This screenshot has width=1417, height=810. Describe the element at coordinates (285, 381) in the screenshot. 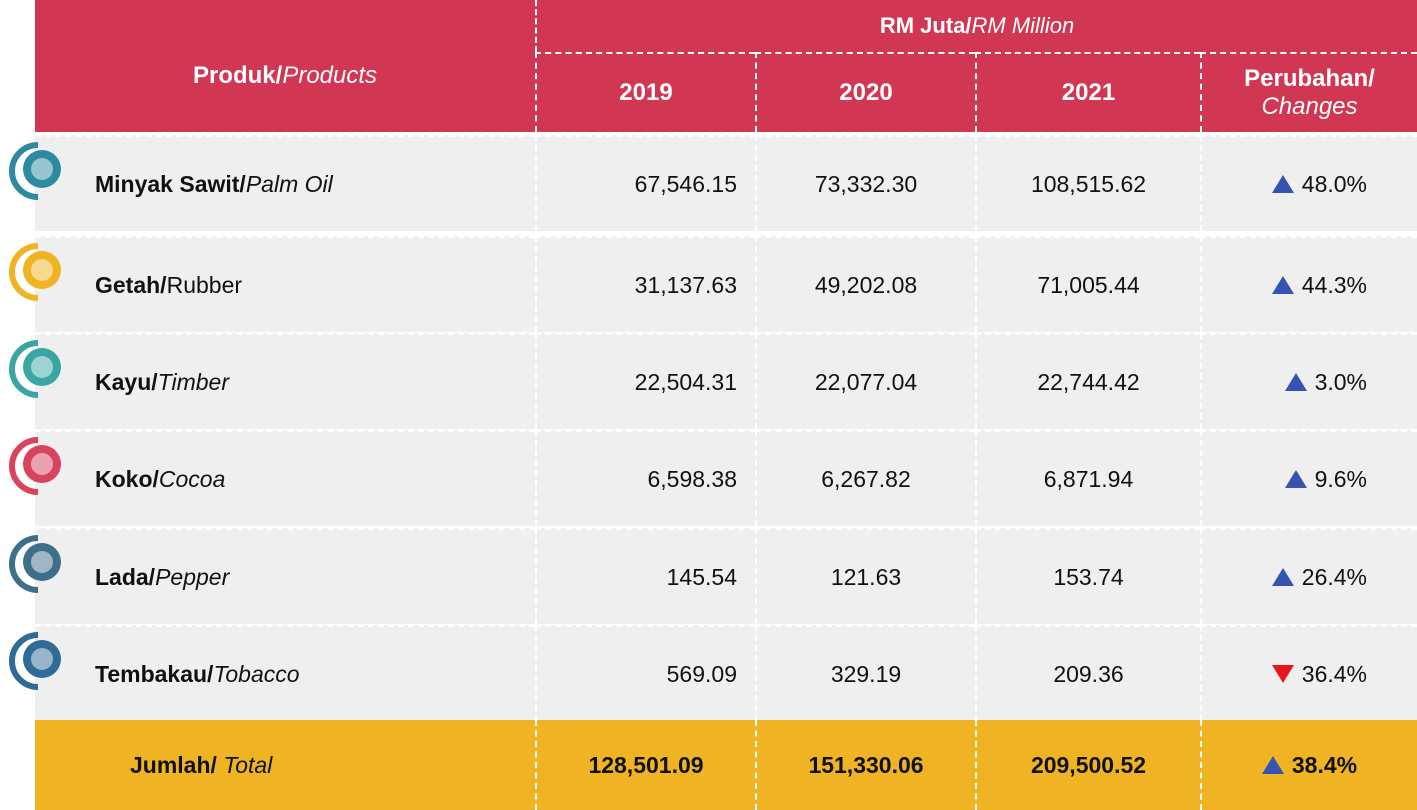

I see `product-cell: Kayu/Timber` at that location.